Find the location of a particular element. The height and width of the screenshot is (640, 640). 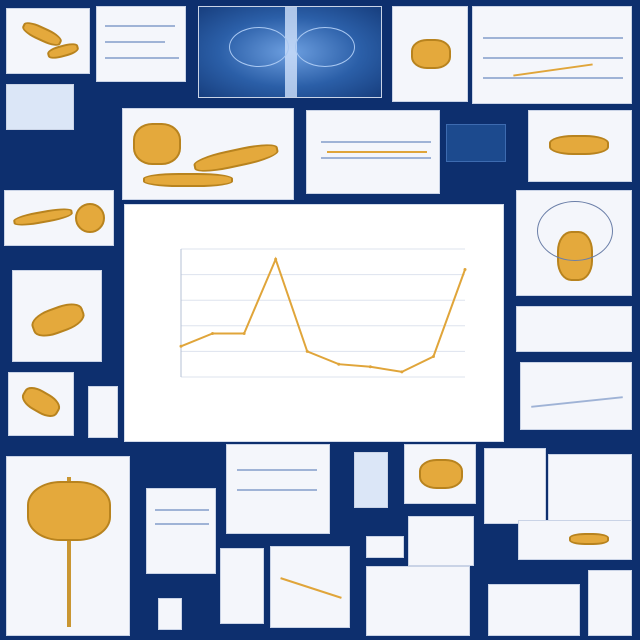

small-chart-tile is located at coordinates (141, 44).